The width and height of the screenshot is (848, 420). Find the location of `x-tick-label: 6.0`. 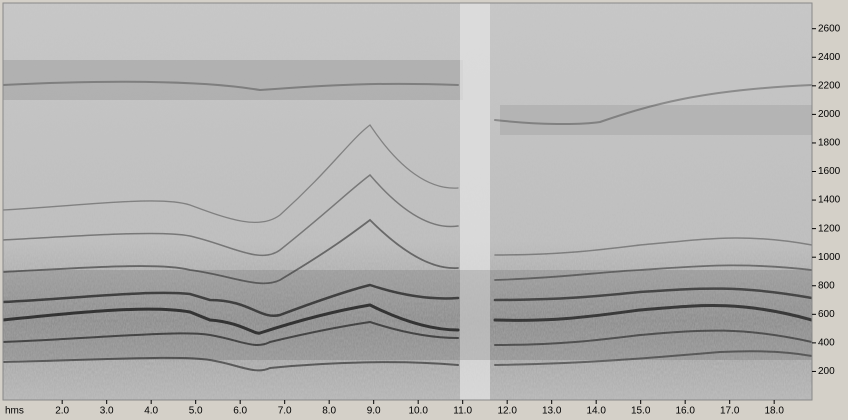

x-tick-label: 6.0 is located at coordinates (240, 411).